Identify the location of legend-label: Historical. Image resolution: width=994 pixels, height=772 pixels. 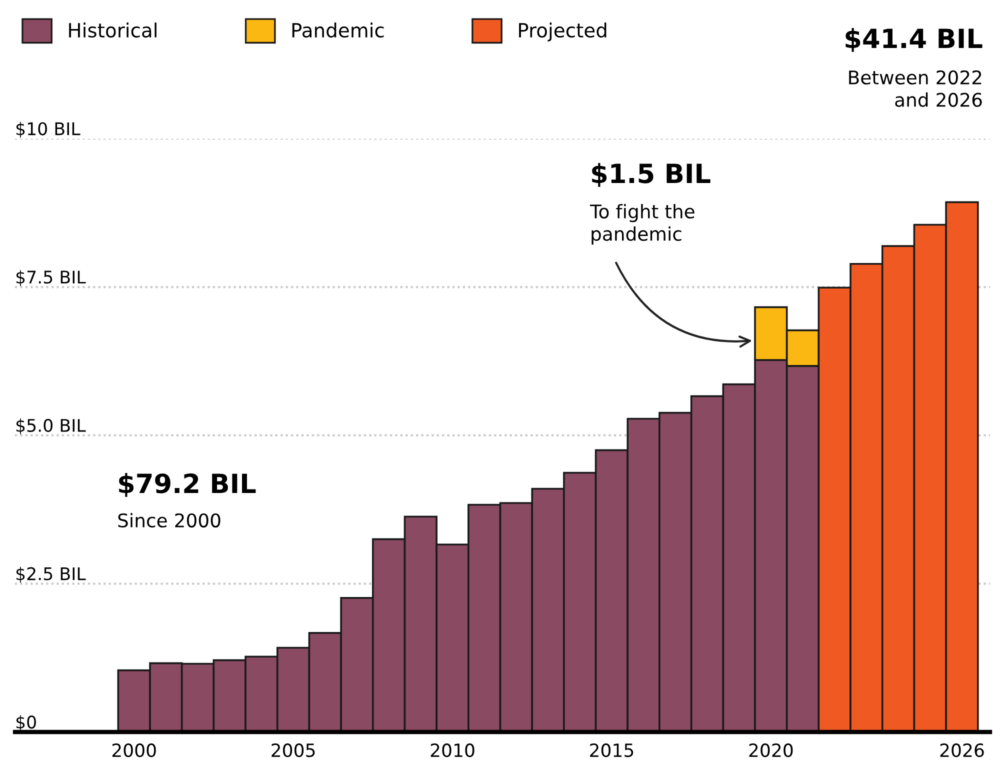
(112, 30).